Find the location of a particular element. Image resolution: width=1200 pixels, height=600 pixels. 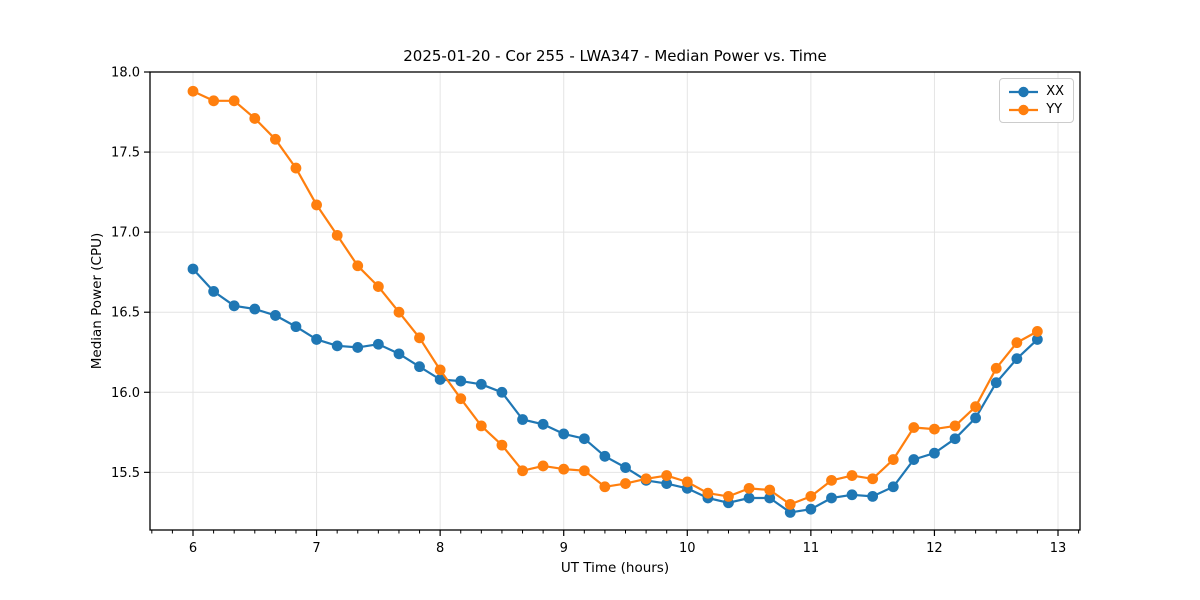

legend-item-yy: YY is located at coordinates (1036, 109).